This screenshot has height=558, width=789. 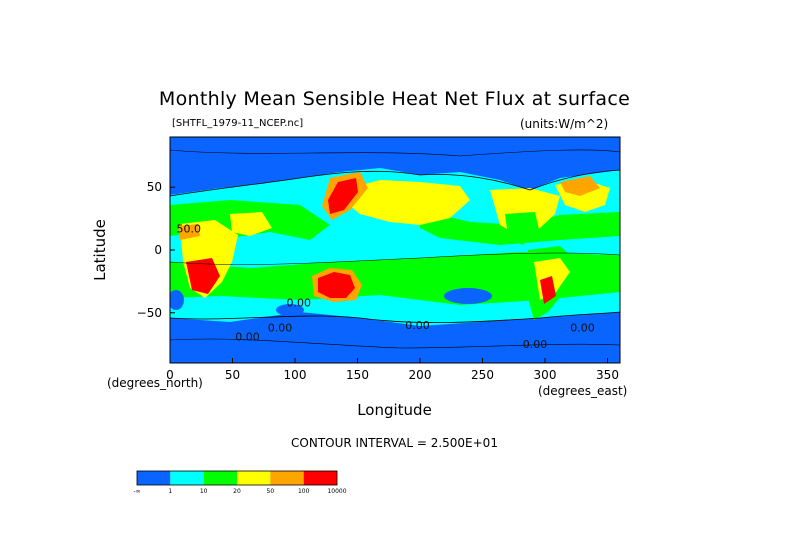 I want to click on x-tick-label: 200, so click(x=420, y=375).